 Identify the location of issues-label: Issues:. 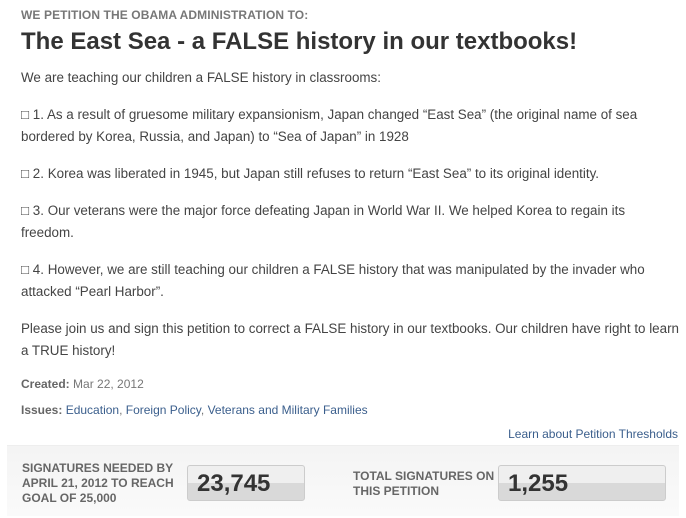
(42, 410).